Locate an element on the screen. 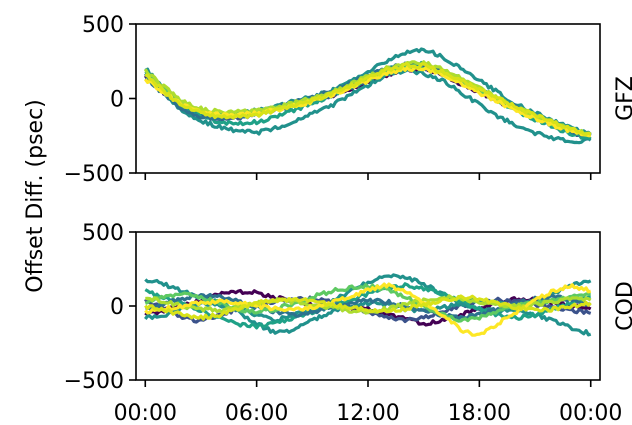 The image size is (632, 425). x-tick-label: 06:00 is located at coordinates (256, 413).